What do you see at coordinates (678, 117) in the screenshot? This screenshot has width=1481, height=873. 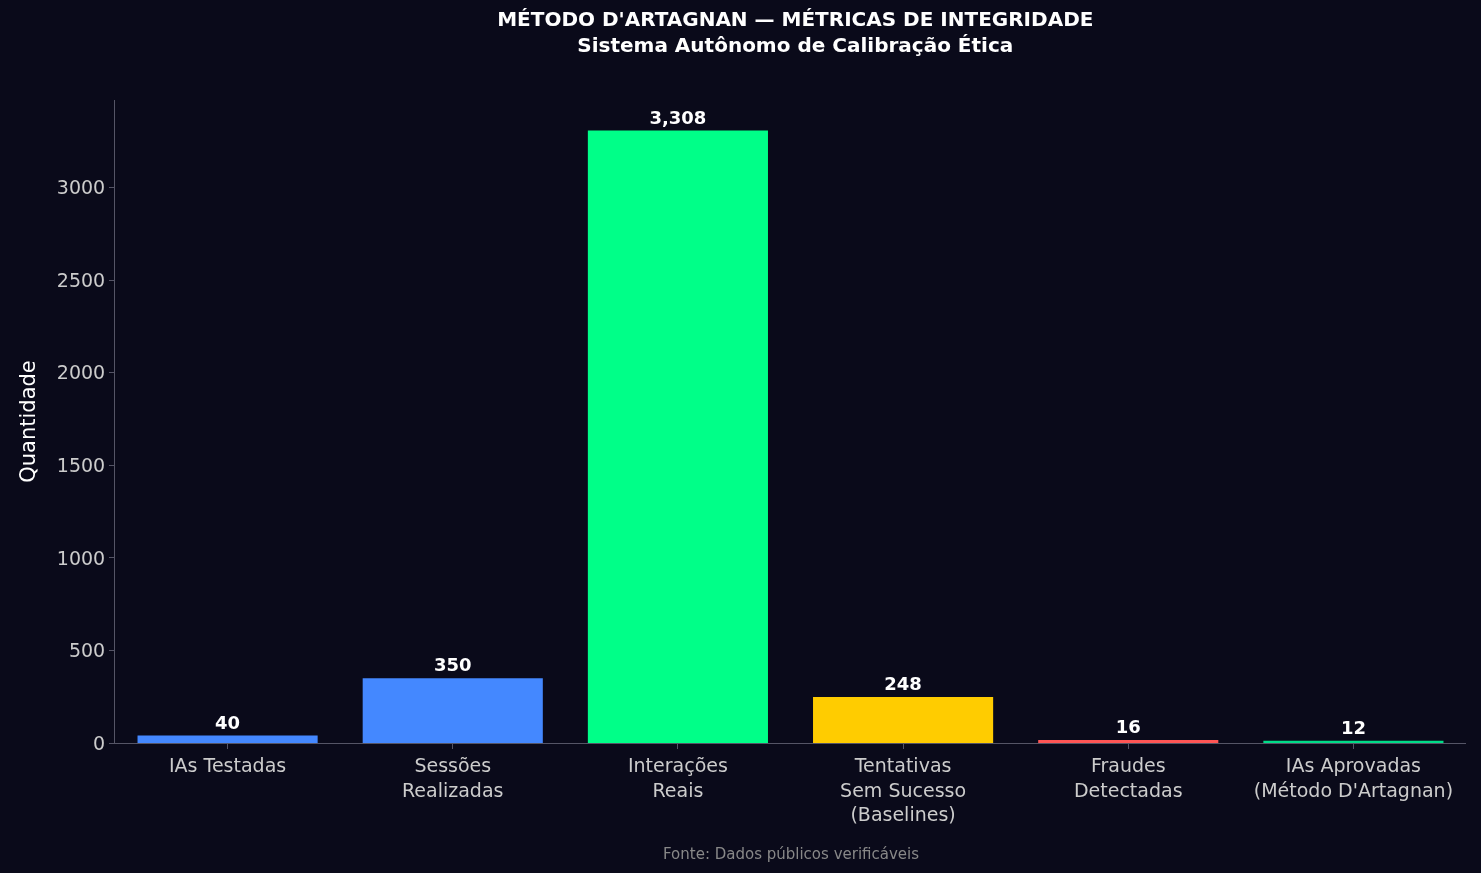 I see `data-label: 3,308` at bounding box center [678, 117].